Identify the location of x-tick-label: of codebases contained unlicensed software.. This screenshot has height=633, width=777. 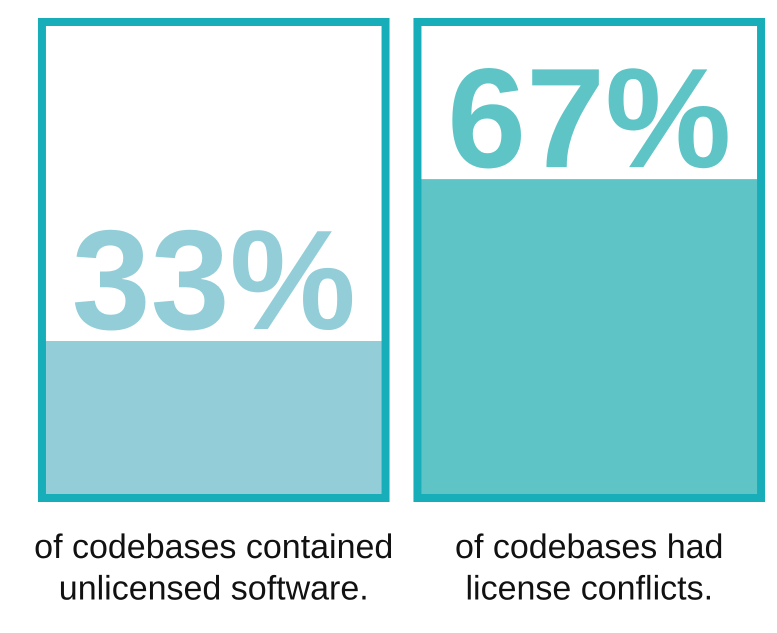
(214, 568).